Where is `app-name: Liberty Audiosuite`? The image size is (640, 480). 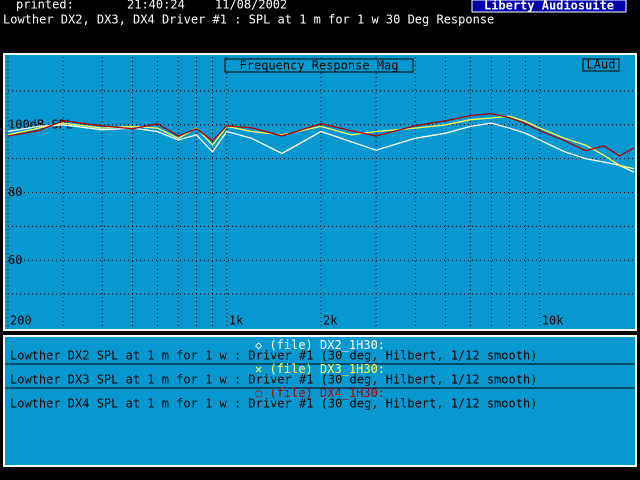 app-name: Liberty Audiosuite is located at coordinates (549, 6).